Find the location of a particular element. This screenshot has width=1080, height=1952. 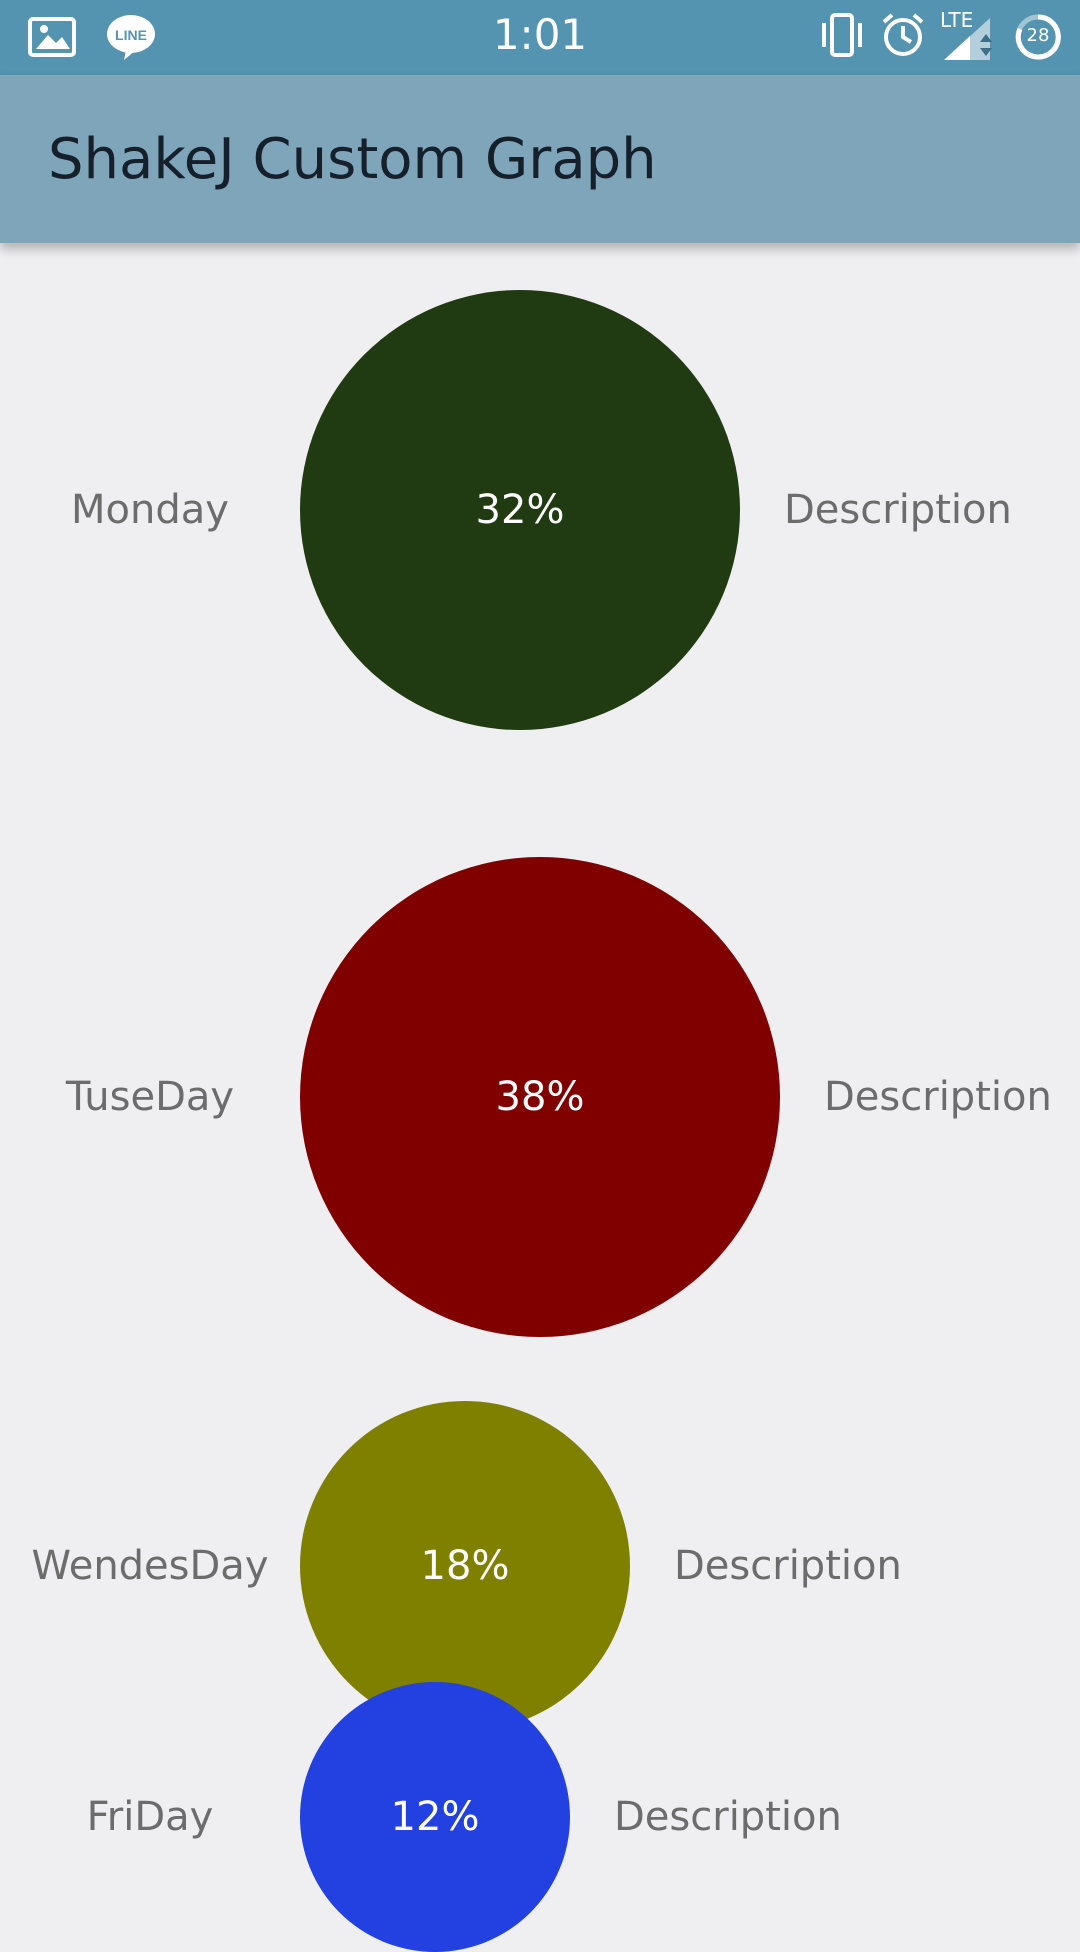

alarm-icon is located at coordinates (903, 37).